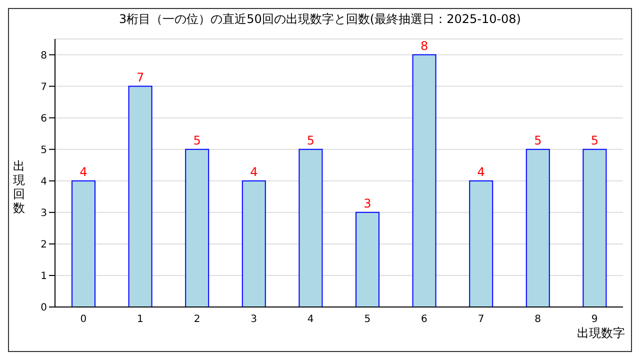  What do you see at coordinates (43, 150) in the screenshot?
I see `y-tick-label: 5` at bounding box center [43, 150].